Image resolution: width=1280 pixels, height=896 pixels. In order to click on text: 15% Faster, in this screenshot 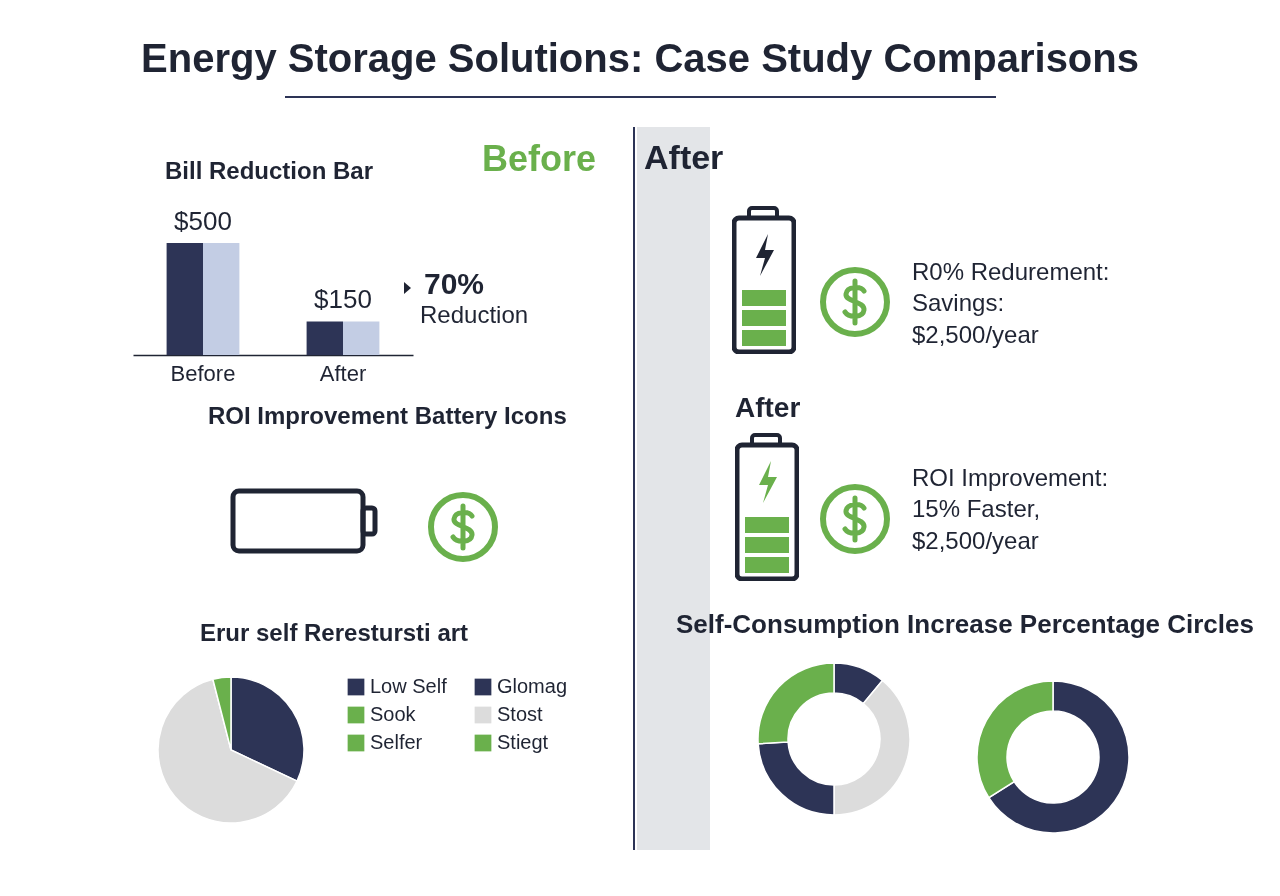, I will do `click(976, 509)`.